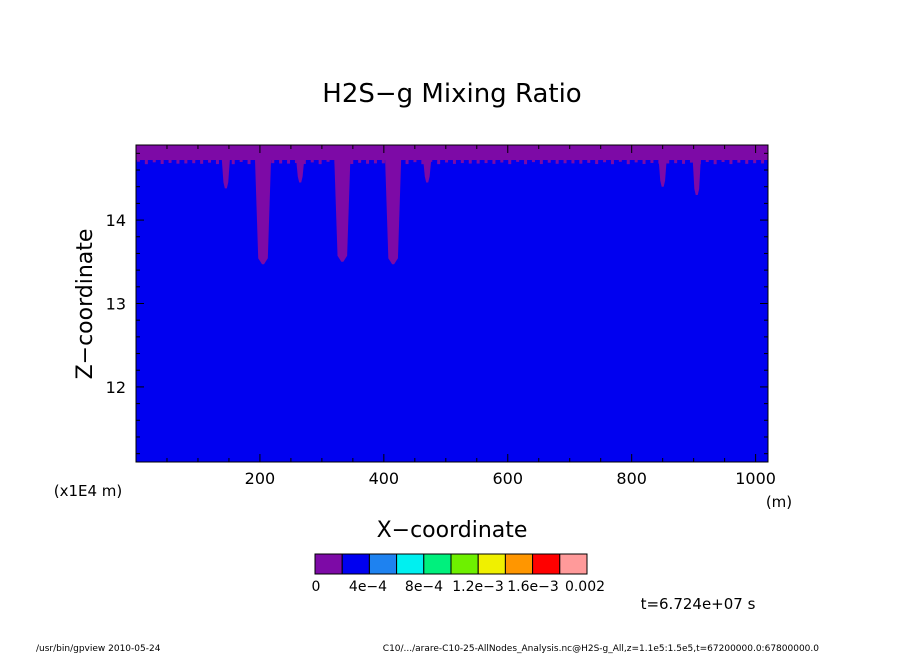 The width and height of the screenshot is (904, 654). What do you see at coordinates (116, 220) in the screenshot?
I see `y-tick-label: 14` at bounding box center [116, 220].